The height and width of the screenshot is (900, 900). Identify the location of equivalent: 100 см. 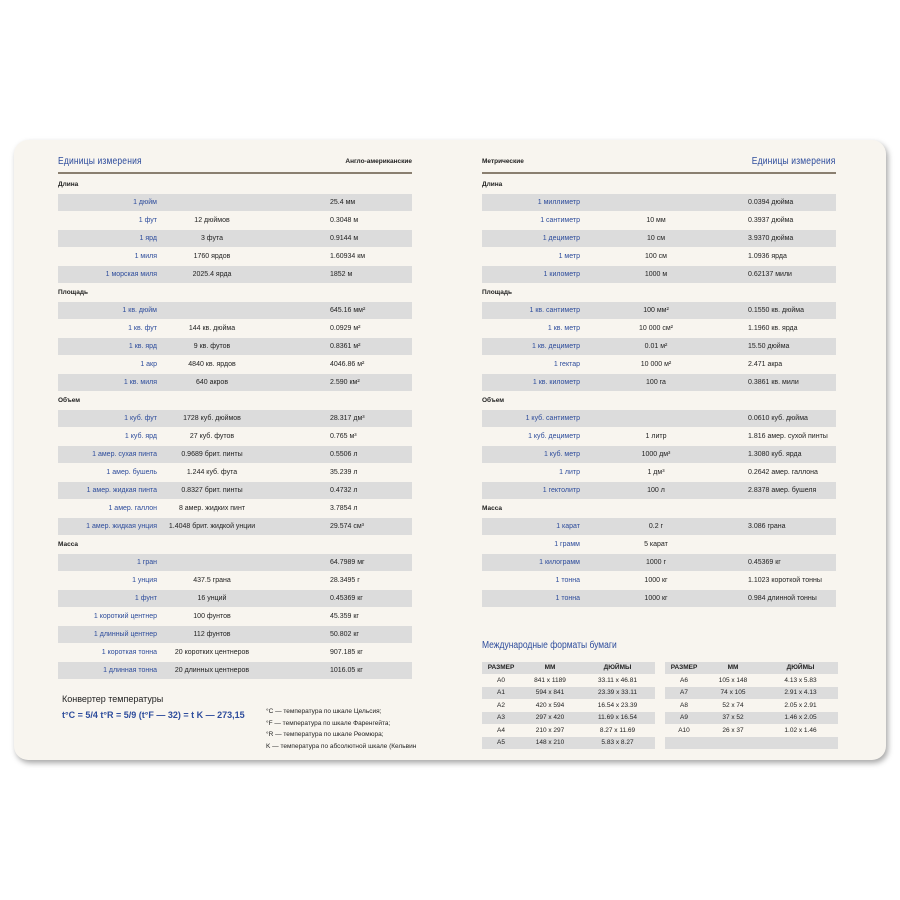
(656, 256).